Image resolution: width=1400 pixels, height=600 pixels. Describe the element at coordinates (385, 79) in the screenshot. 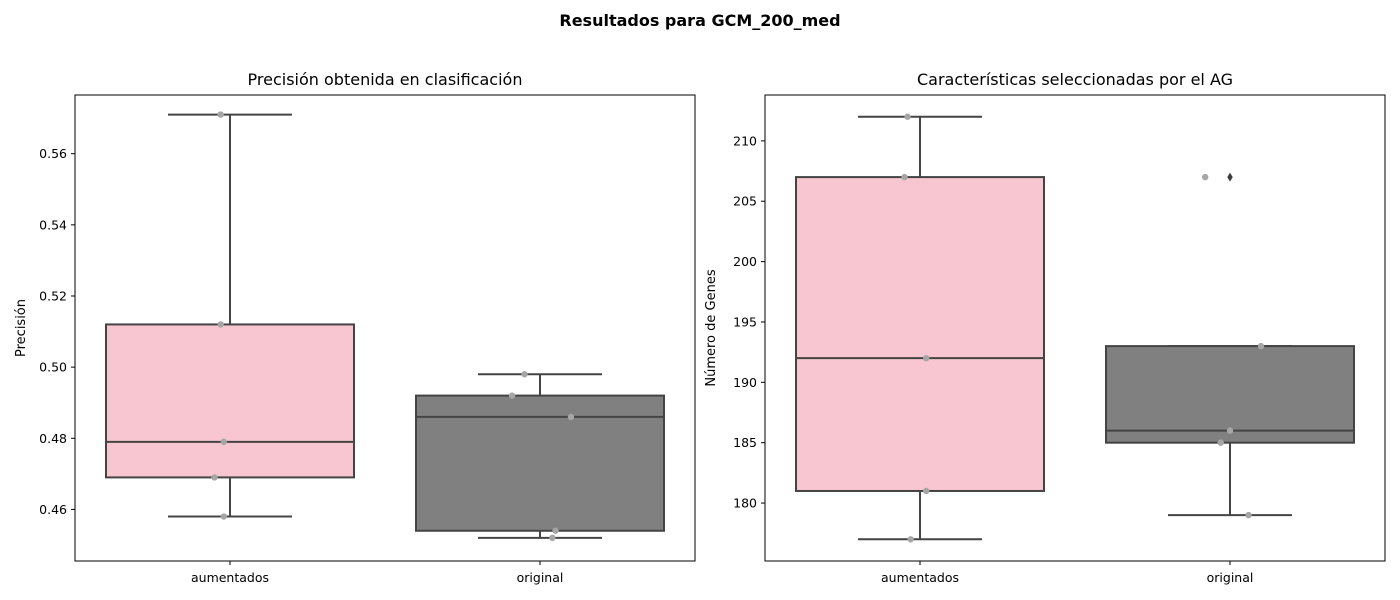

I see `chart-title: Precisión obtenida en clasificación` at that location.